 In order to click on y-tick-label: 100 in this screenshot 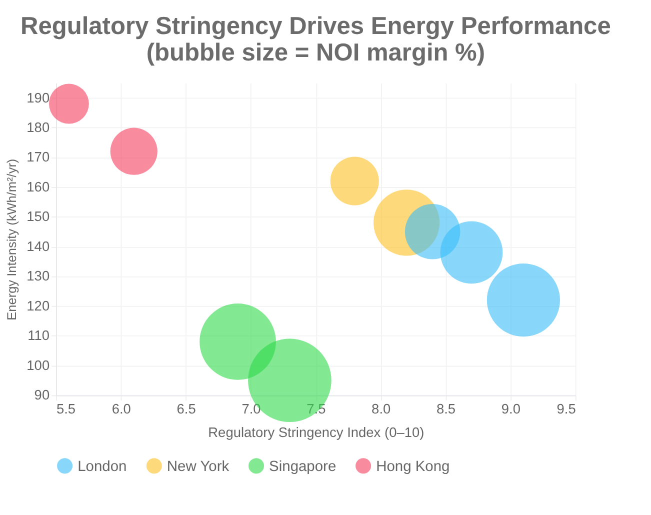, I will do `click(38, 365)`.